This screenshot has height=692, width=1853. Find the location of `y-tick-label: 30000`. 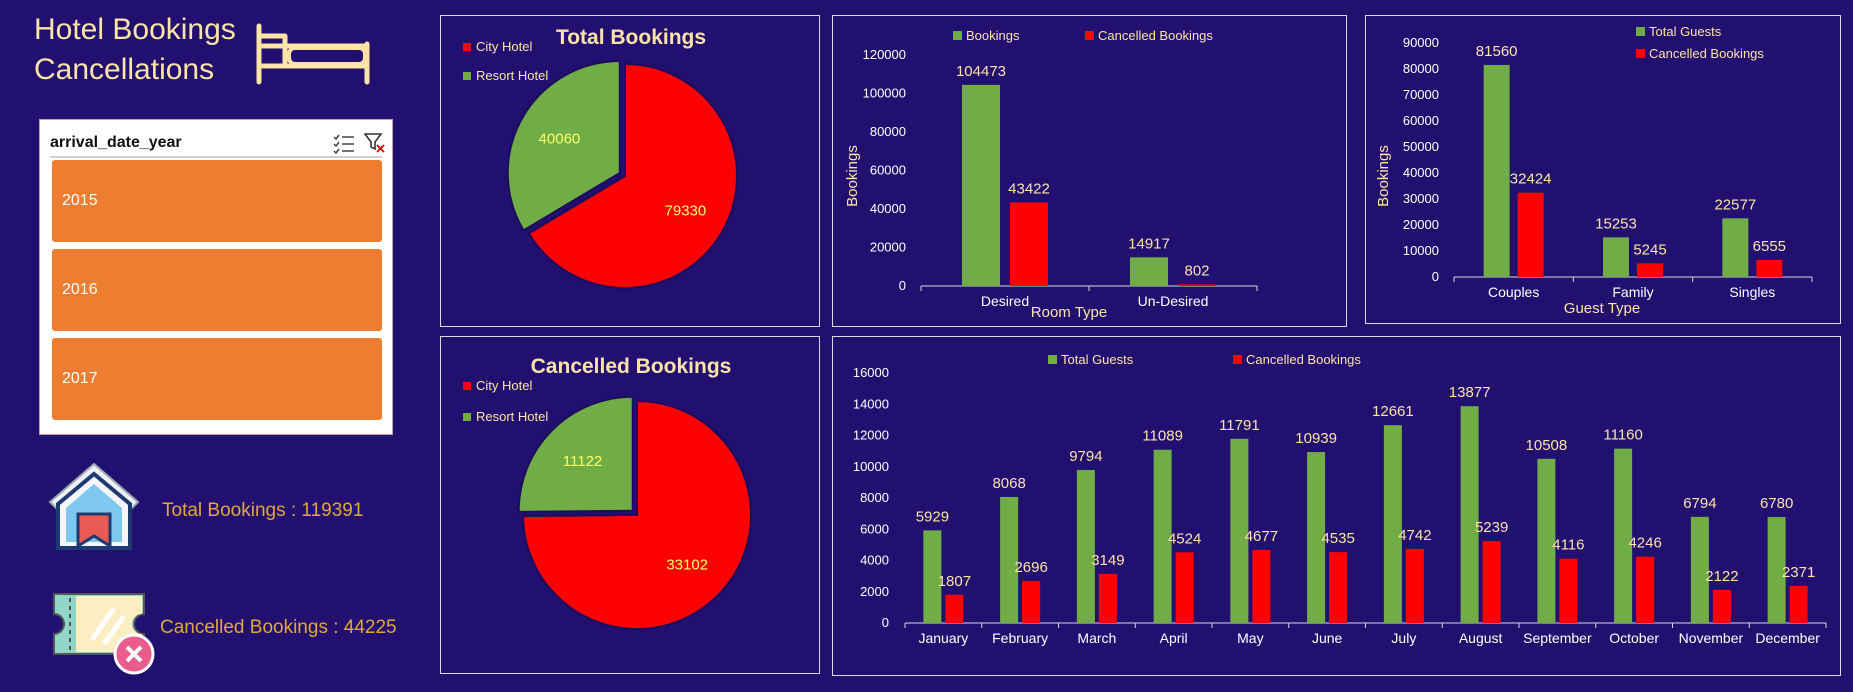

y-tick-label: 30000 is located at coordinates (1421, 198).